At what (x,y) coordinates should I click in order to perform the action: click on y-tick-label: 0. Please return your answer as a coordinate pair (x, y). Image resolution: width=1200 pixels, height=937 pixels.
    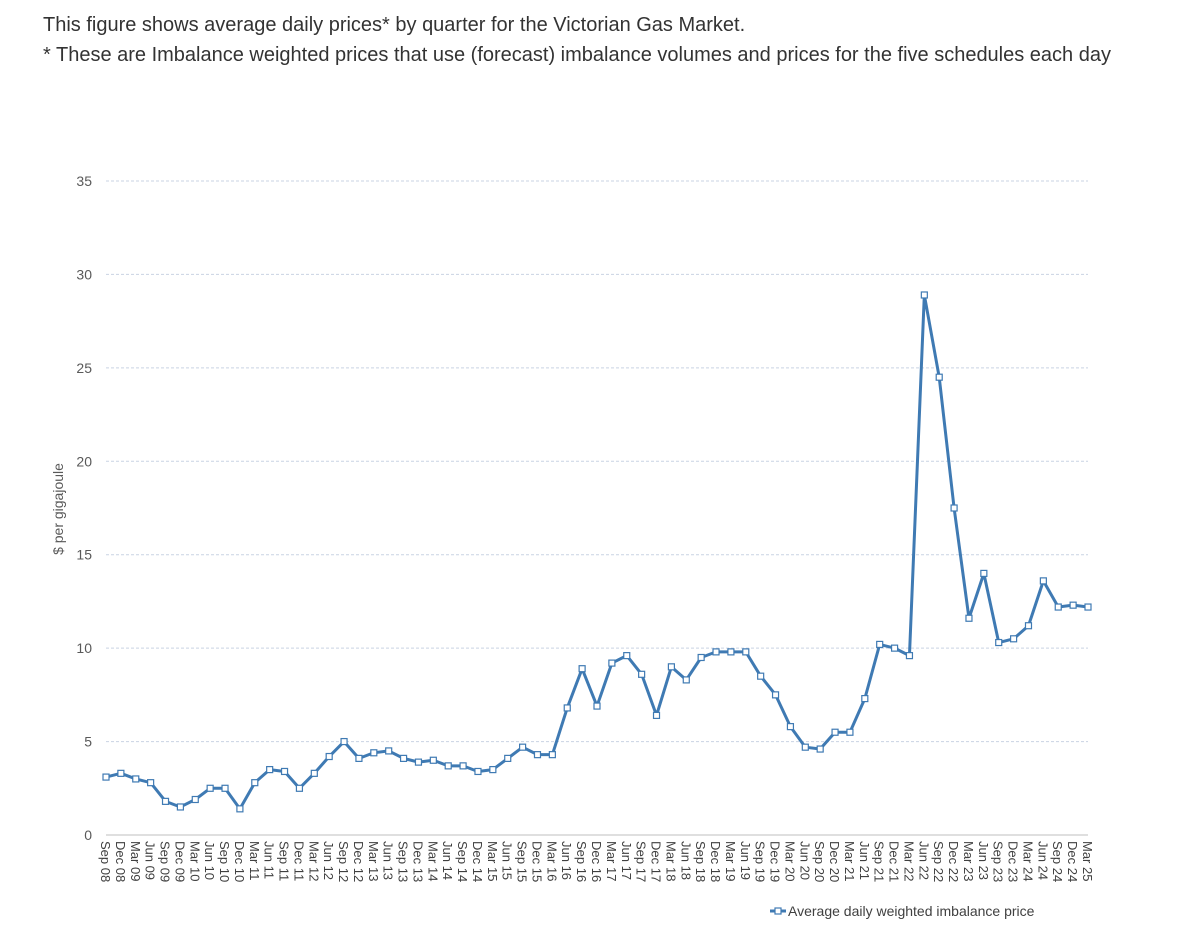
    Looking at the image, I should click on (88, 835).